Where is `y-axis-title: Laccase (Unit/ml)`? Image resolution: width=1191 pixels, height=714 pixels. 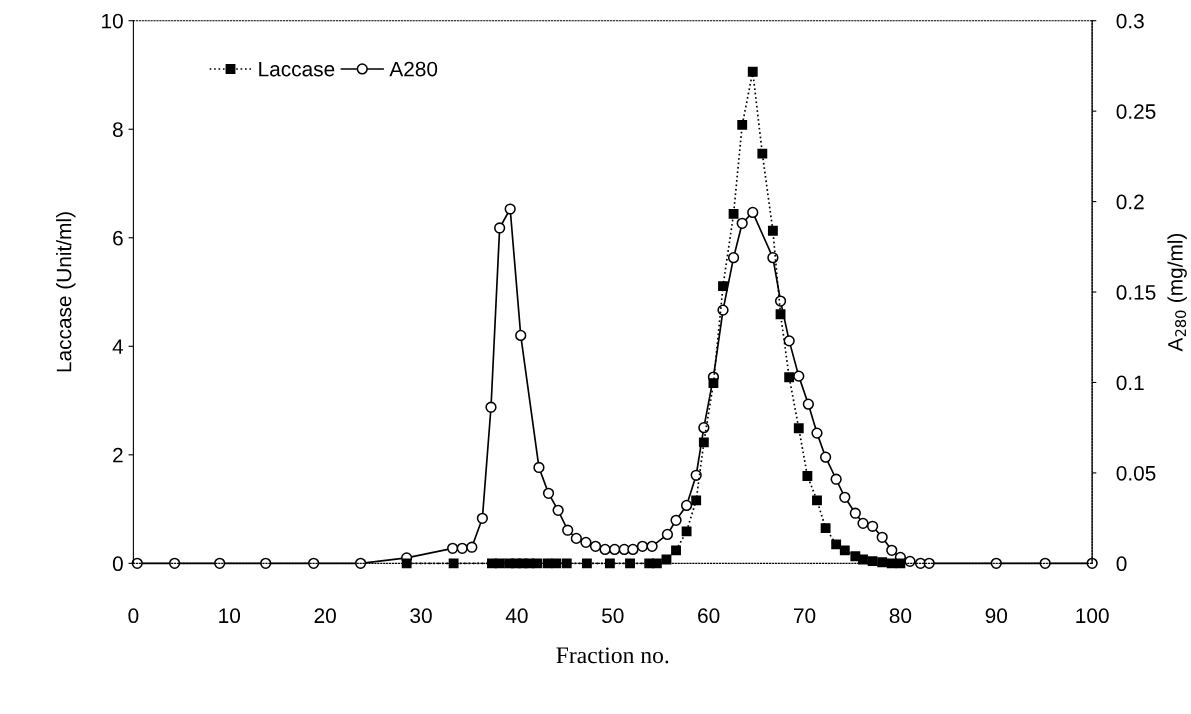 y-axis-title: Laccase (Unit/ml) is located at coordinates (66, 292).